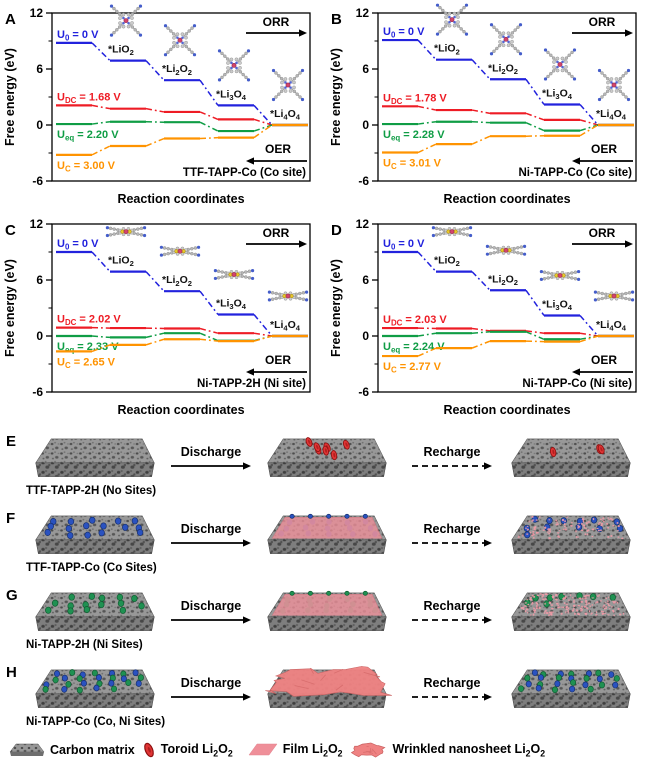  I want to click on recharge-arrow-shaft, so click(452, 620).